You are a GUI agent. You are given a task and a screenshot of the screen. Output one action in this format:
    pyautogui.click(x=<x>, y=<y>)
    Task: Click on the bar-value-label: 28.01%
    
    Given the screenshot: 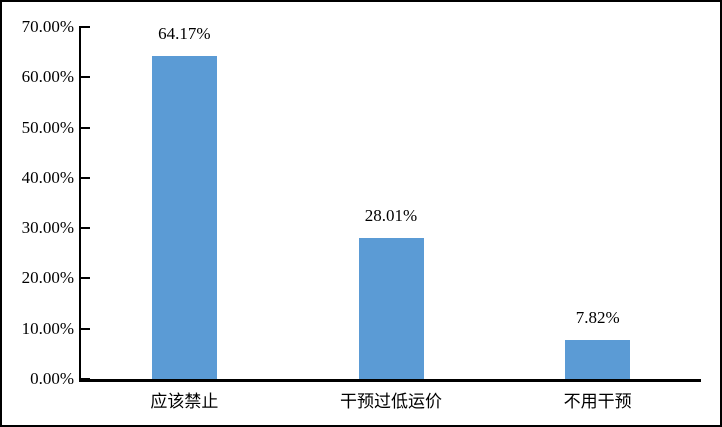 What is the action you would take?
    pyautogui.click(x=391, y=216)
    